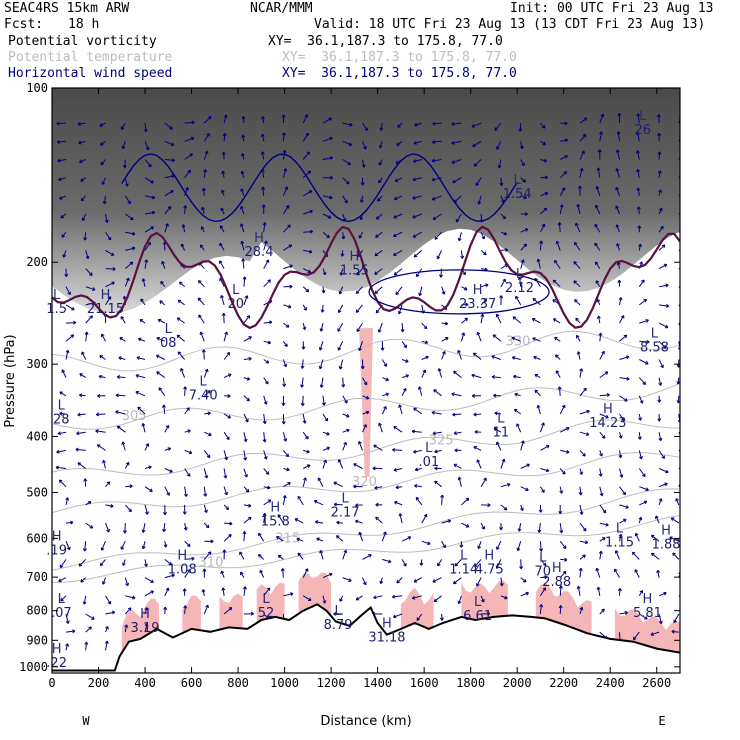 This screenshot has height=740, width=740. Describe the element at coordinates (542, 571) in the screenshot. I see `extremum-value: 70` at that location.